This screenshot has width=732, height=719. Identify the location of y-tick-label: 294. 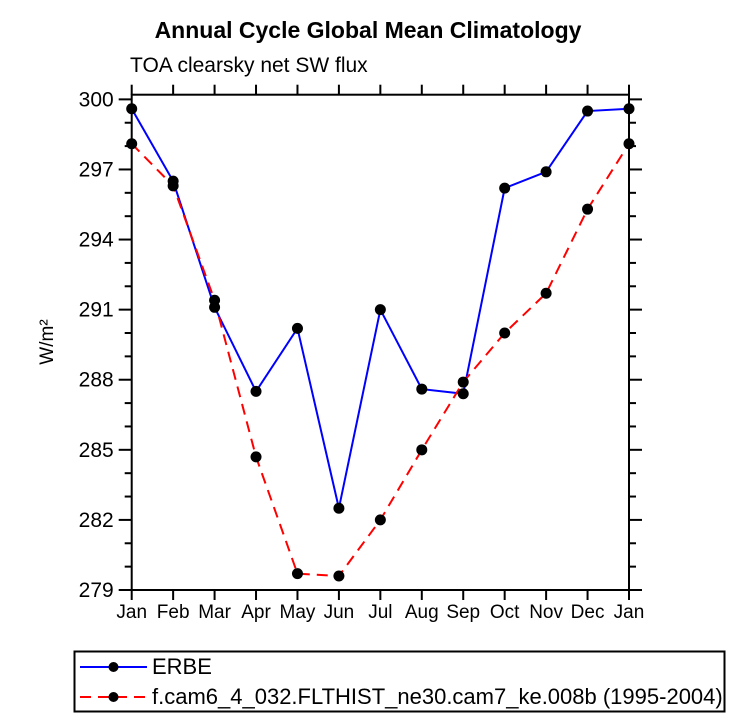
(96, 240).